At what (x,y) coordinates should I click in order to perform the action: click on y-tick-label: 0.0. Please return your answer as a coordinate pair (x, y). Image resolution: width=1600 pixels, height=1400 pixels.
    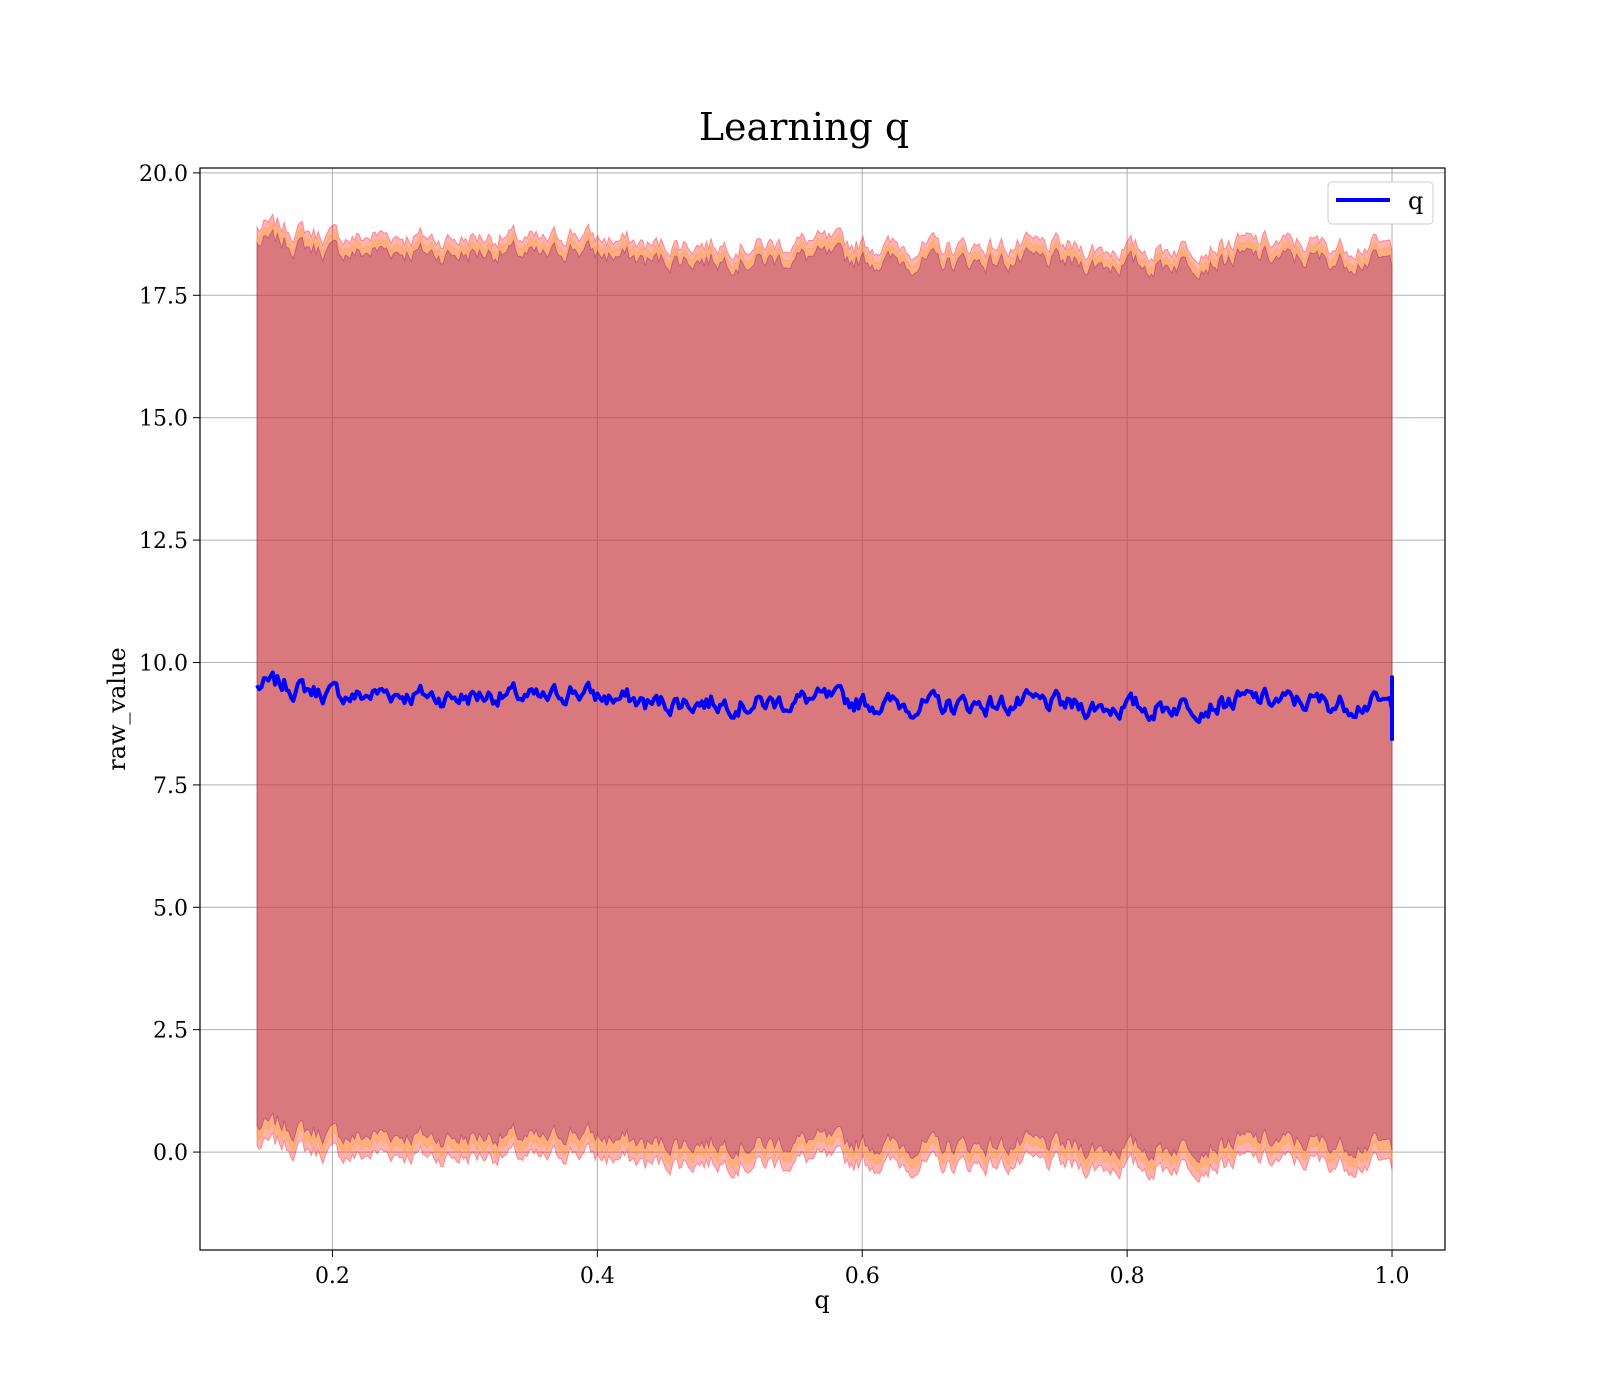
    Looking at the image, I should click on (170, 1153).